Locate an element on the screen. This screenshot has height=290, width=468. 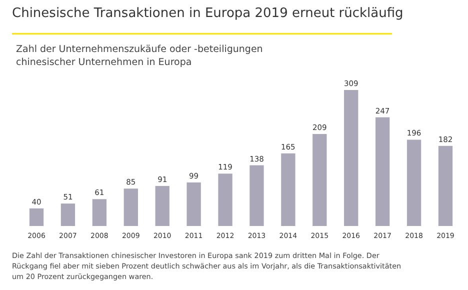
chart-subtitle: Zahl der Unternehmenszukäufe oder -beteiligungen chinesischer Unternehmen in Europa is located at coordinates (139, 56).